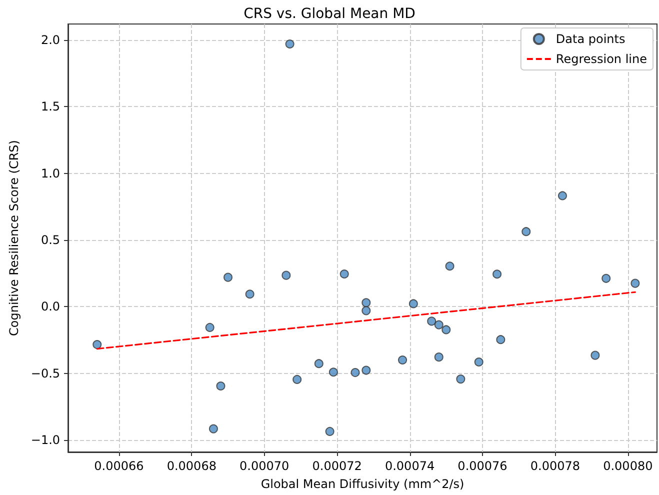 The height and width of the screenshot is (495, 659). I want to click on x-tick-label: 0.00066, so click(119, 466).